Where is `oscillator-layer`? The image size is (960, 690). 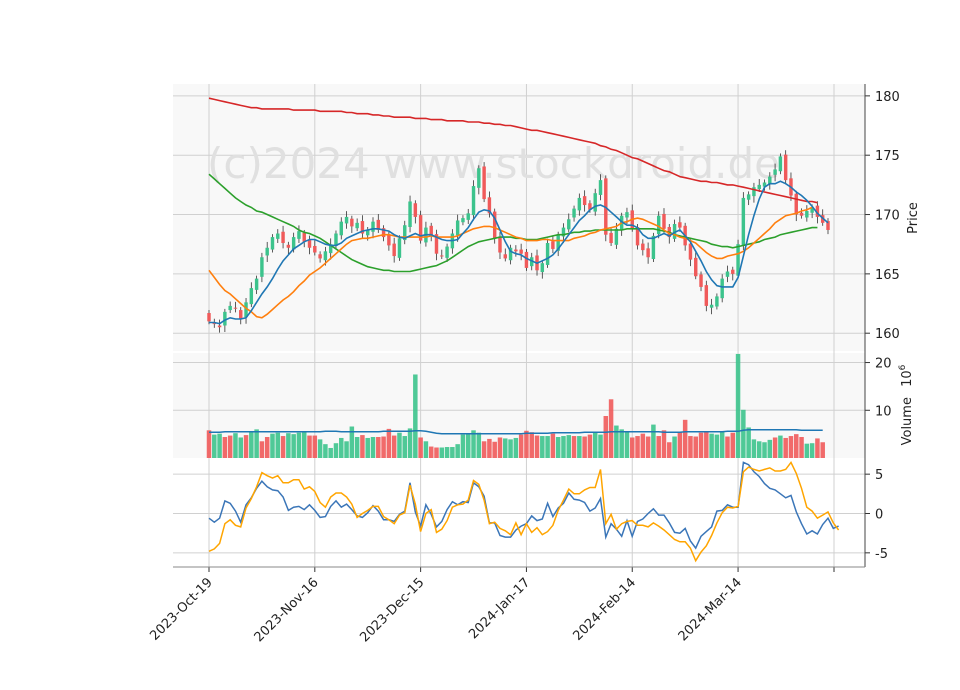
oscillator-layer is located at coordinates (524, 511).